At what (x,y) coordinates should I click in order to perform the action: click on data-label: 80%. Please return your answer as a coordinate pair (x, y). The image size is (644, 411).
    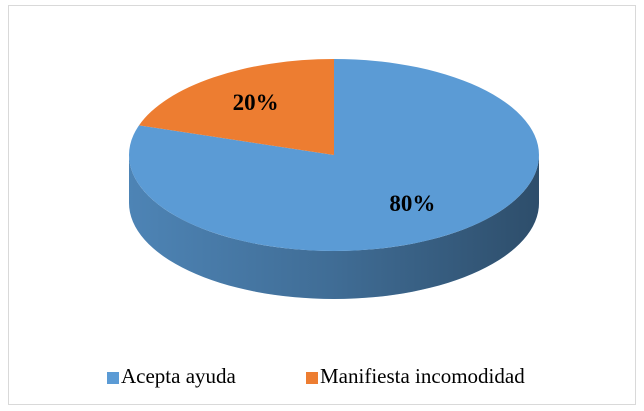
    Looking at the image, I should click on (412, 203).